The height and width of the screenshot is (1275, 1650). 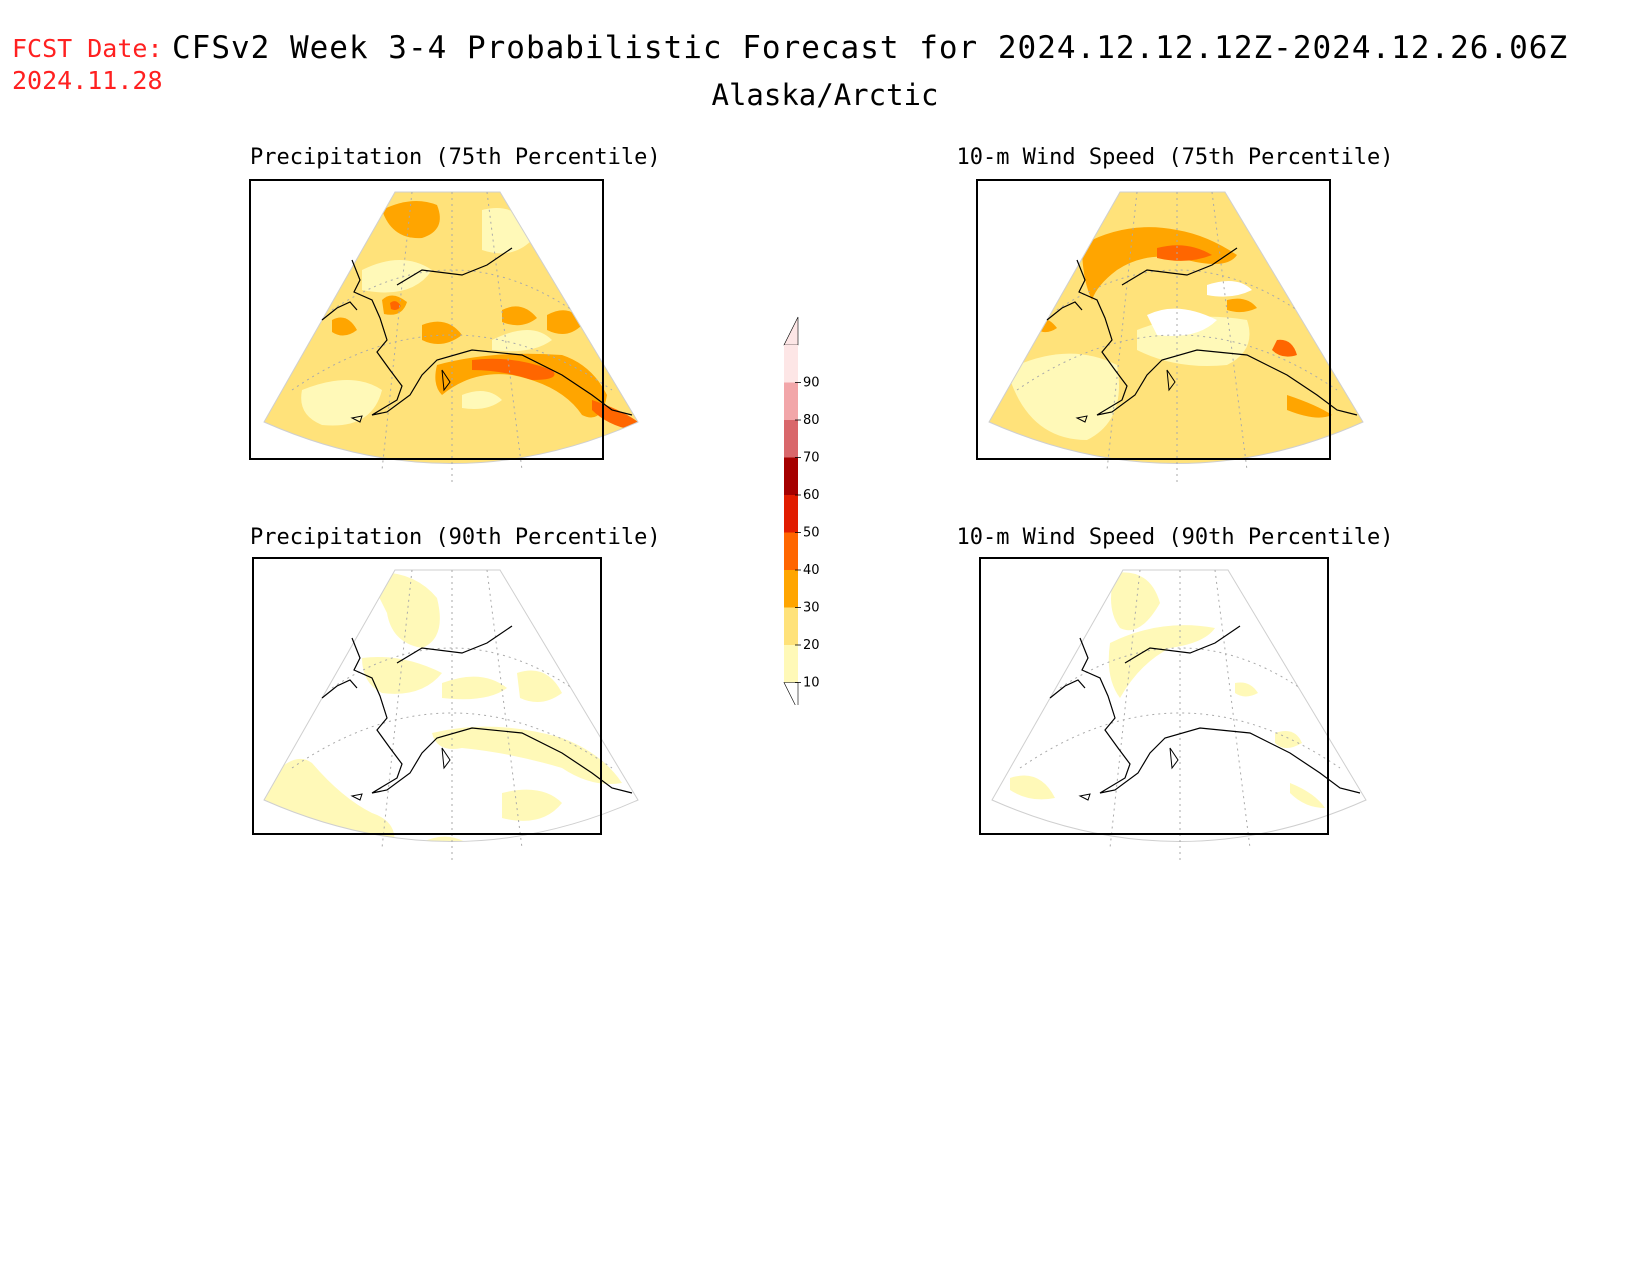 What do you see at coordinates (811, 458) in the screenshot?
I see `colorbar-tick-label: 70` at bounding box center [811, 458].